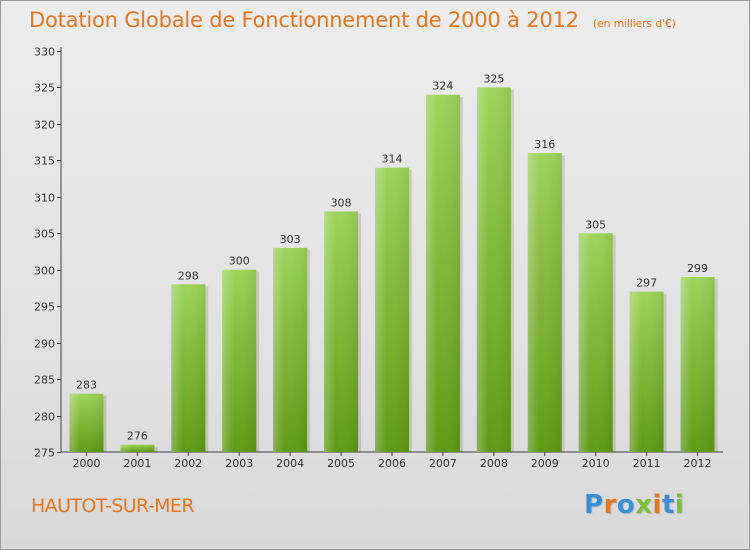 The image size is (750, 550). Describe the element at coordinates (442, 86) in the screenshot. I see `value-label: 324` at that location.